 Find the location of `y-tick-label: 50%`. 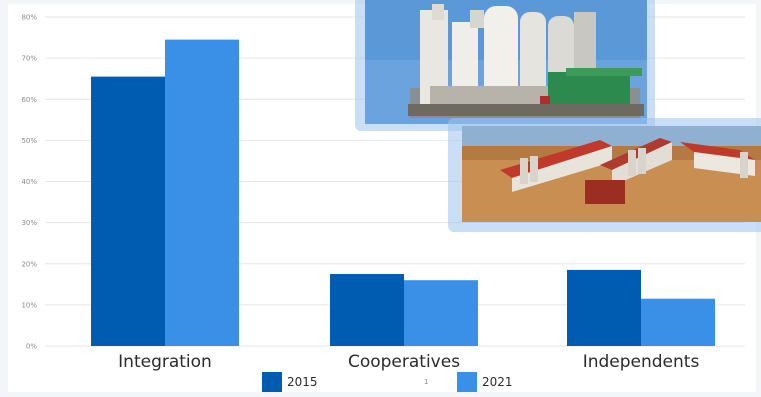

y-tick-label: 50% is located at coordinates (29, 141).